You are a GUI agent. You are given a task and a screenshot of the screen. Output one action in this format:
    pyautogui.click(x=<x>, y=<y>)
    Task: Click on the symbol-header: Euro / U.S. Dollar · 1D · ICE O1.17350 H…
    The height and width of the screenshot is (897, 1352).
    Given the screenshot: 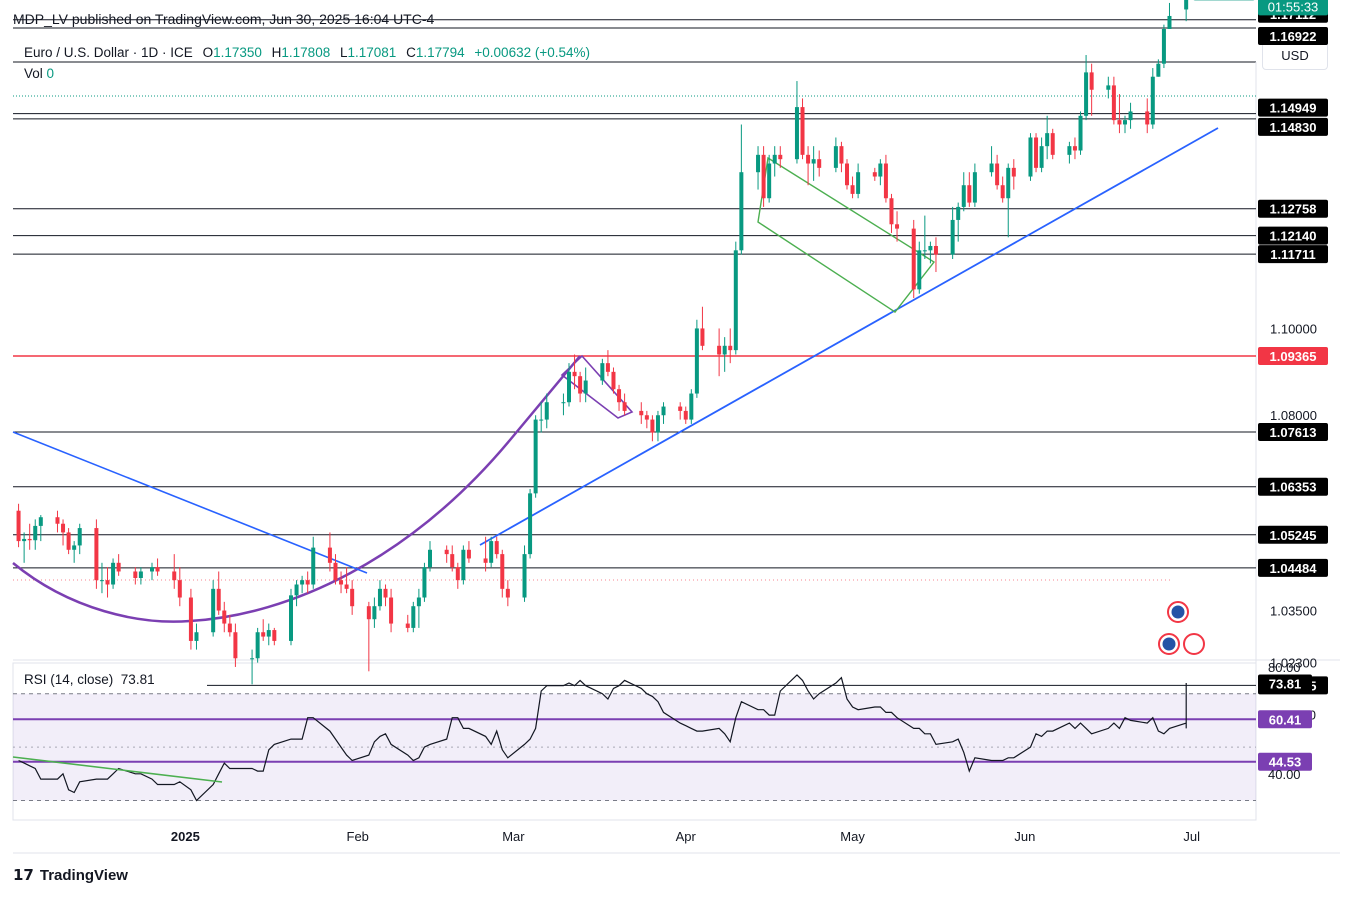 What is the action you would take?
    pyautogui.click(x=310, y=52)
    